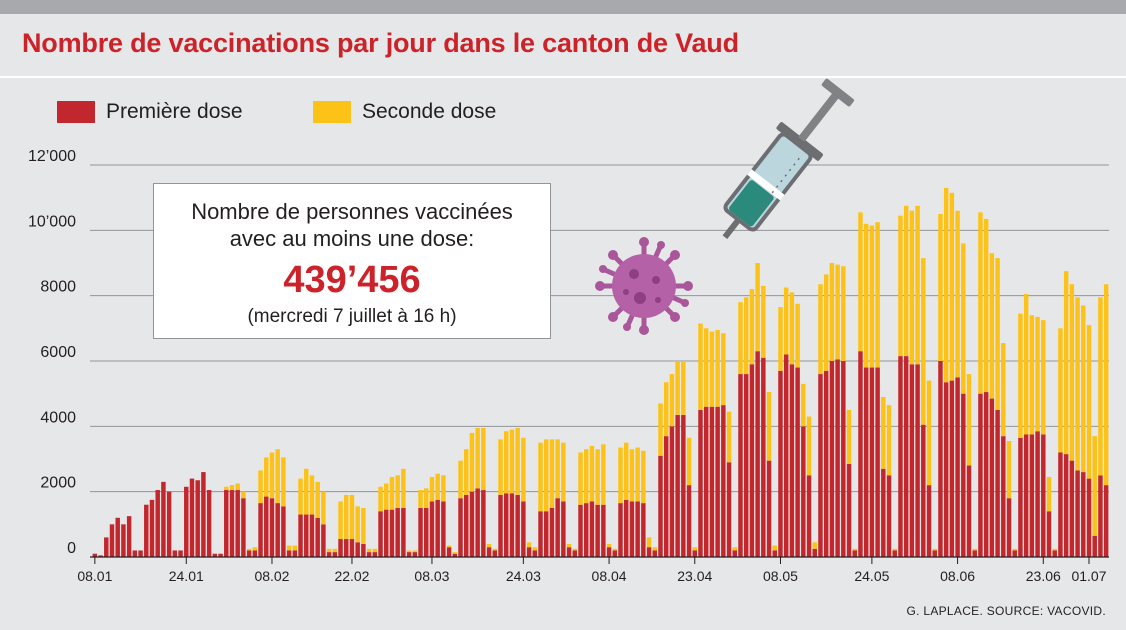 The image size is (1126, 630). I want to click on legend-swatch-first-dose, so click(76, 112).